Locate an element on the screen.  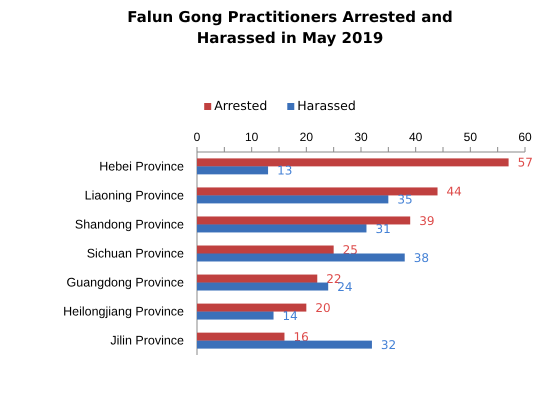
data-label: 39 is located at coordinates (426, 221).